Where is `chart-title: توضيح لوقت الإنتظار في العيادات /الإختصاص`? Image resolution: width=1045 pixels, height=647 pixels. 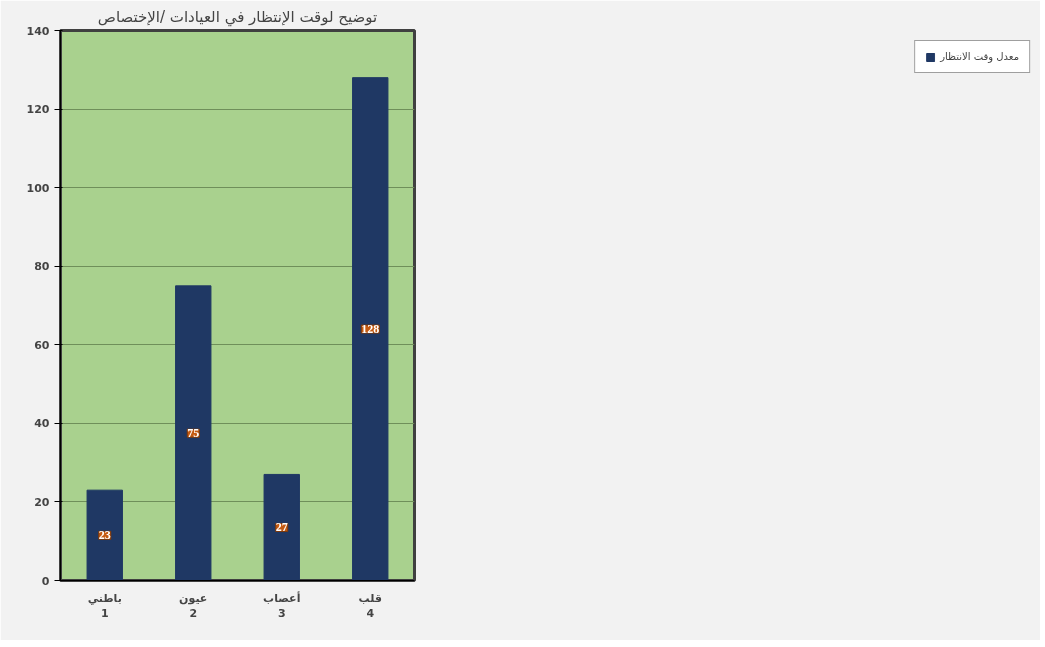 chart-title: توضيح لوقت الإنتظار في العيادات /الإختصاص is located at coordinates (237, 17).